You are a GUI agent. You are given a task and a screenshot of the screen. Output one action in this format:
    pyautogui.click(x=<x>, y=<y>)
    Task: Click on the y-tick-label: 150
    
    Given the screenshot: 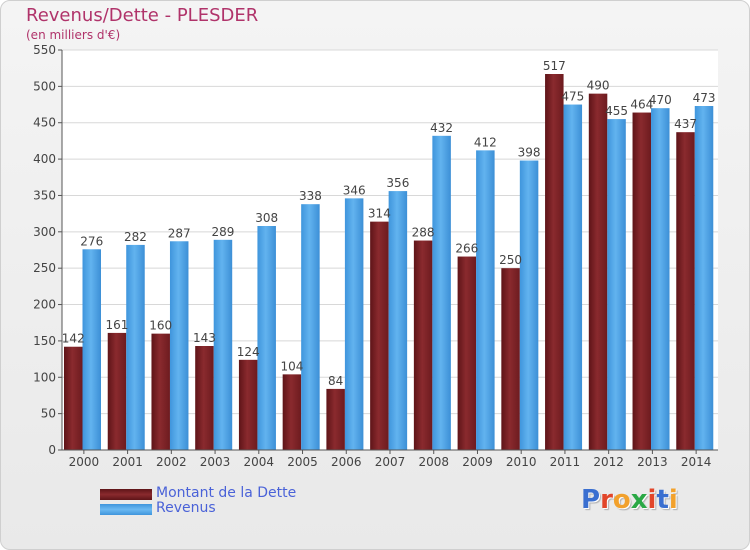 What is the action you would take?
    pyautogui.click(x=44, y=341)
    